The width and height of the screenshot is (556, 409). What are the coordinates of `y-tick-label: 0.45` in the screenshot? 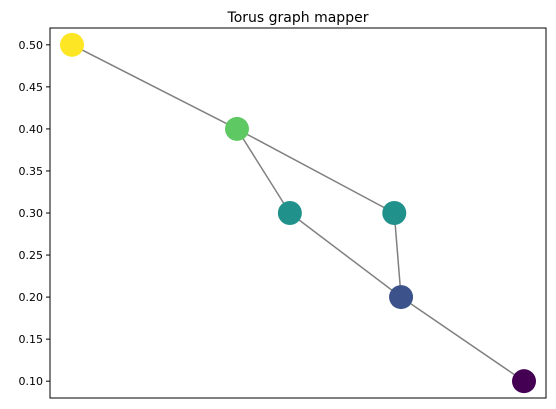 It's located at (31, 87).